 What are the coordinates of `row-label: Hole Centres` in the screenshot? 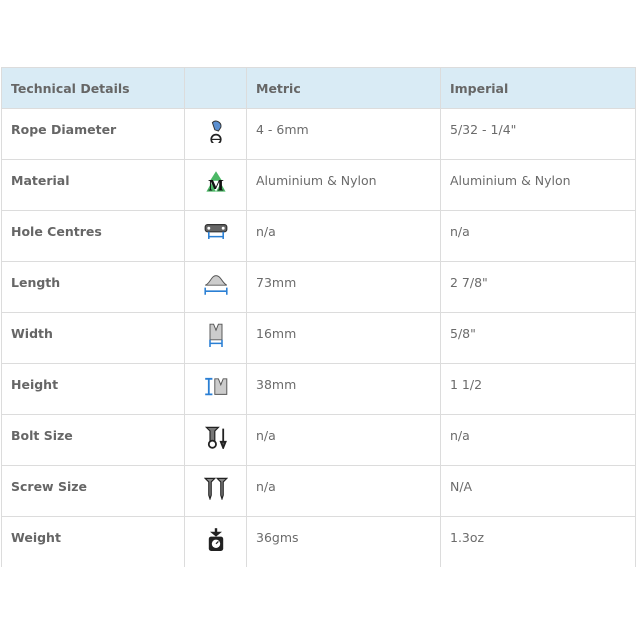 It's located at (93, 236).